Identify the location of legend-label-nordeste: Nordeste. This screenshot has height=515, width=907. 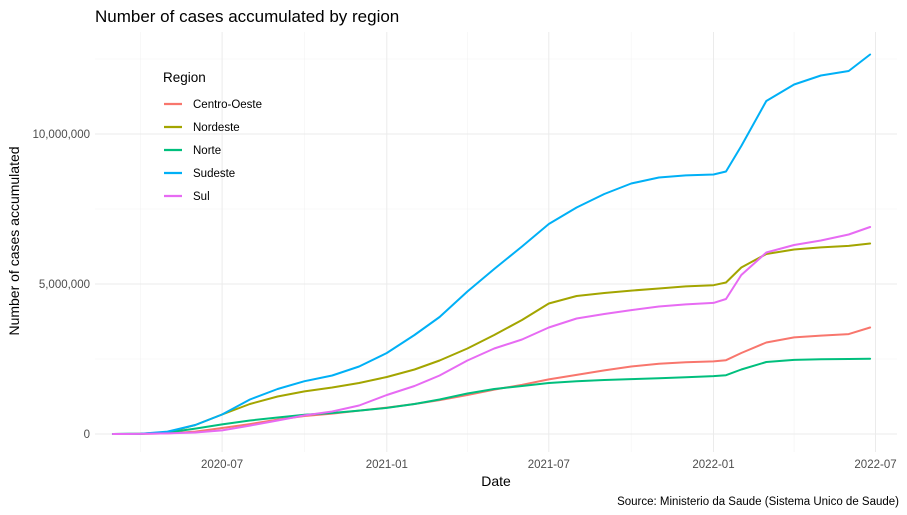
(216, 128).